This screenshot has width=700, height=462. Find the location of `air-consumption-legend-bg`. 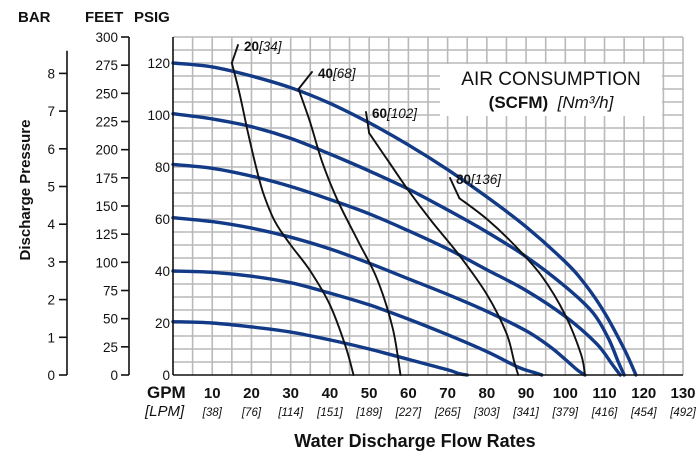

air-consumption-legend-bg is located at coordinates (551, 90).